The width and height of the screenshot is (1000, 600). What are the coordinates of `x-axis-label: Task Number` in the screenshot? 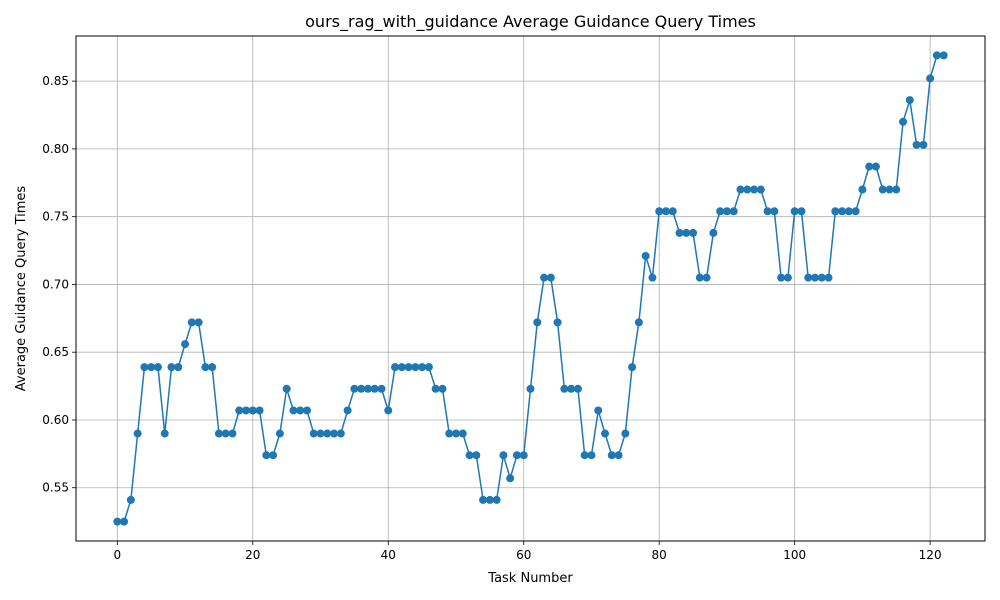 It's located at (530, 578).